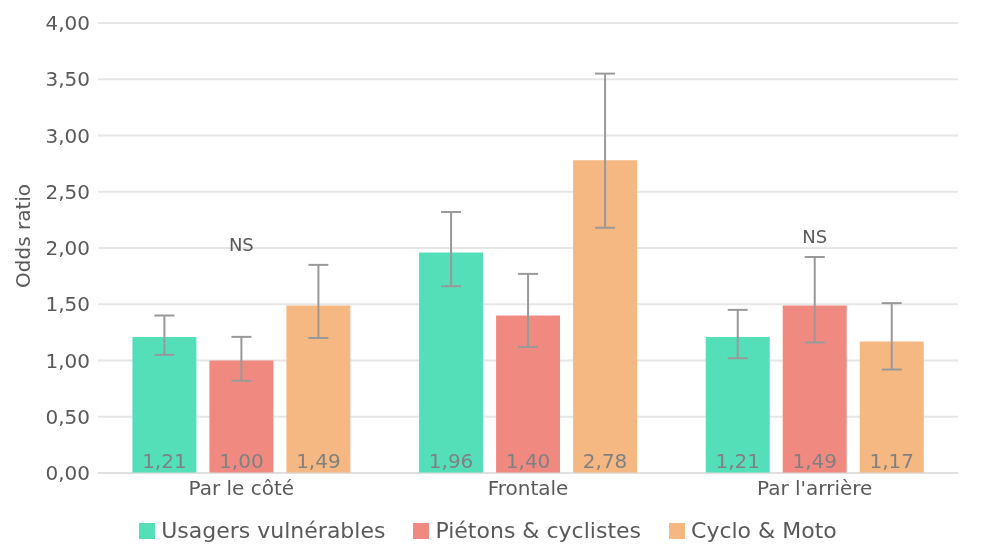 The image size is (1006, 558). What do you see at coordinates (605, 461) in the screenshot?
I see `data-label: 2,78` at bounding box center [605, 461].